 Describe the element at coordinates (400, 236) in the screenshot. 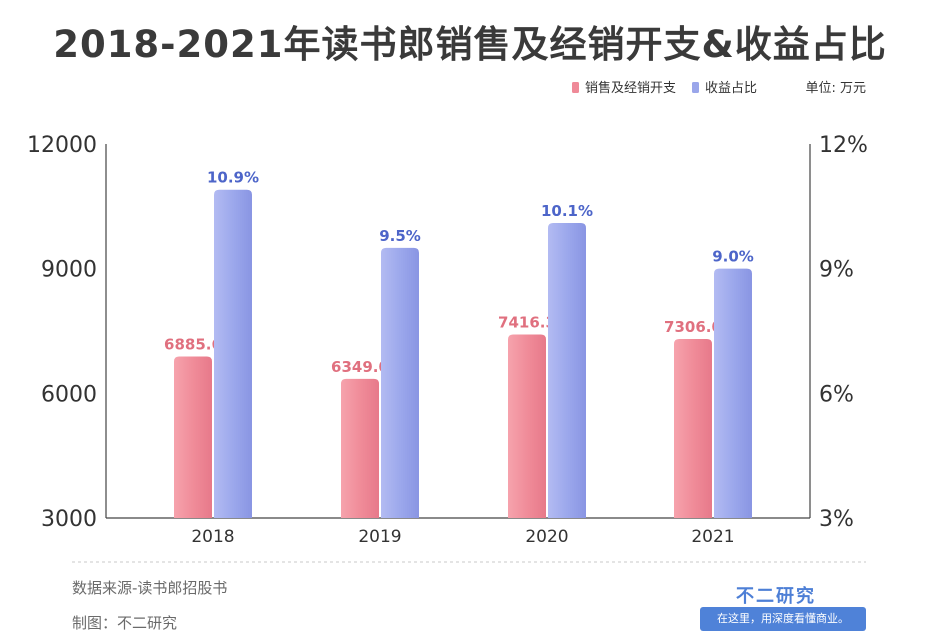

I see `data-label-revenue-ratio: 9.5%` at that location.